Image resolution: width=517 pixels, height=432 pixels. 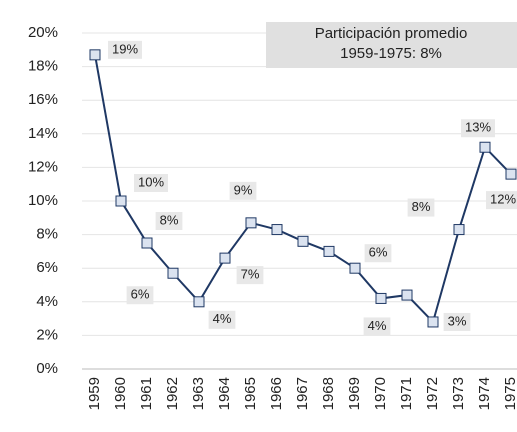 I want to click on y-tick-label: 18%, so click(x=43, y=66).